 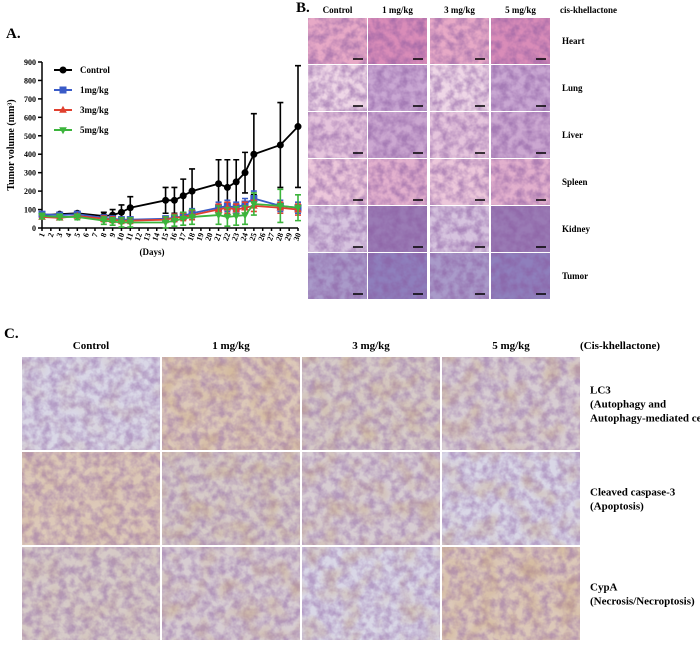 I want to click on x-tick-label: 2, so click(x=51, y=235).